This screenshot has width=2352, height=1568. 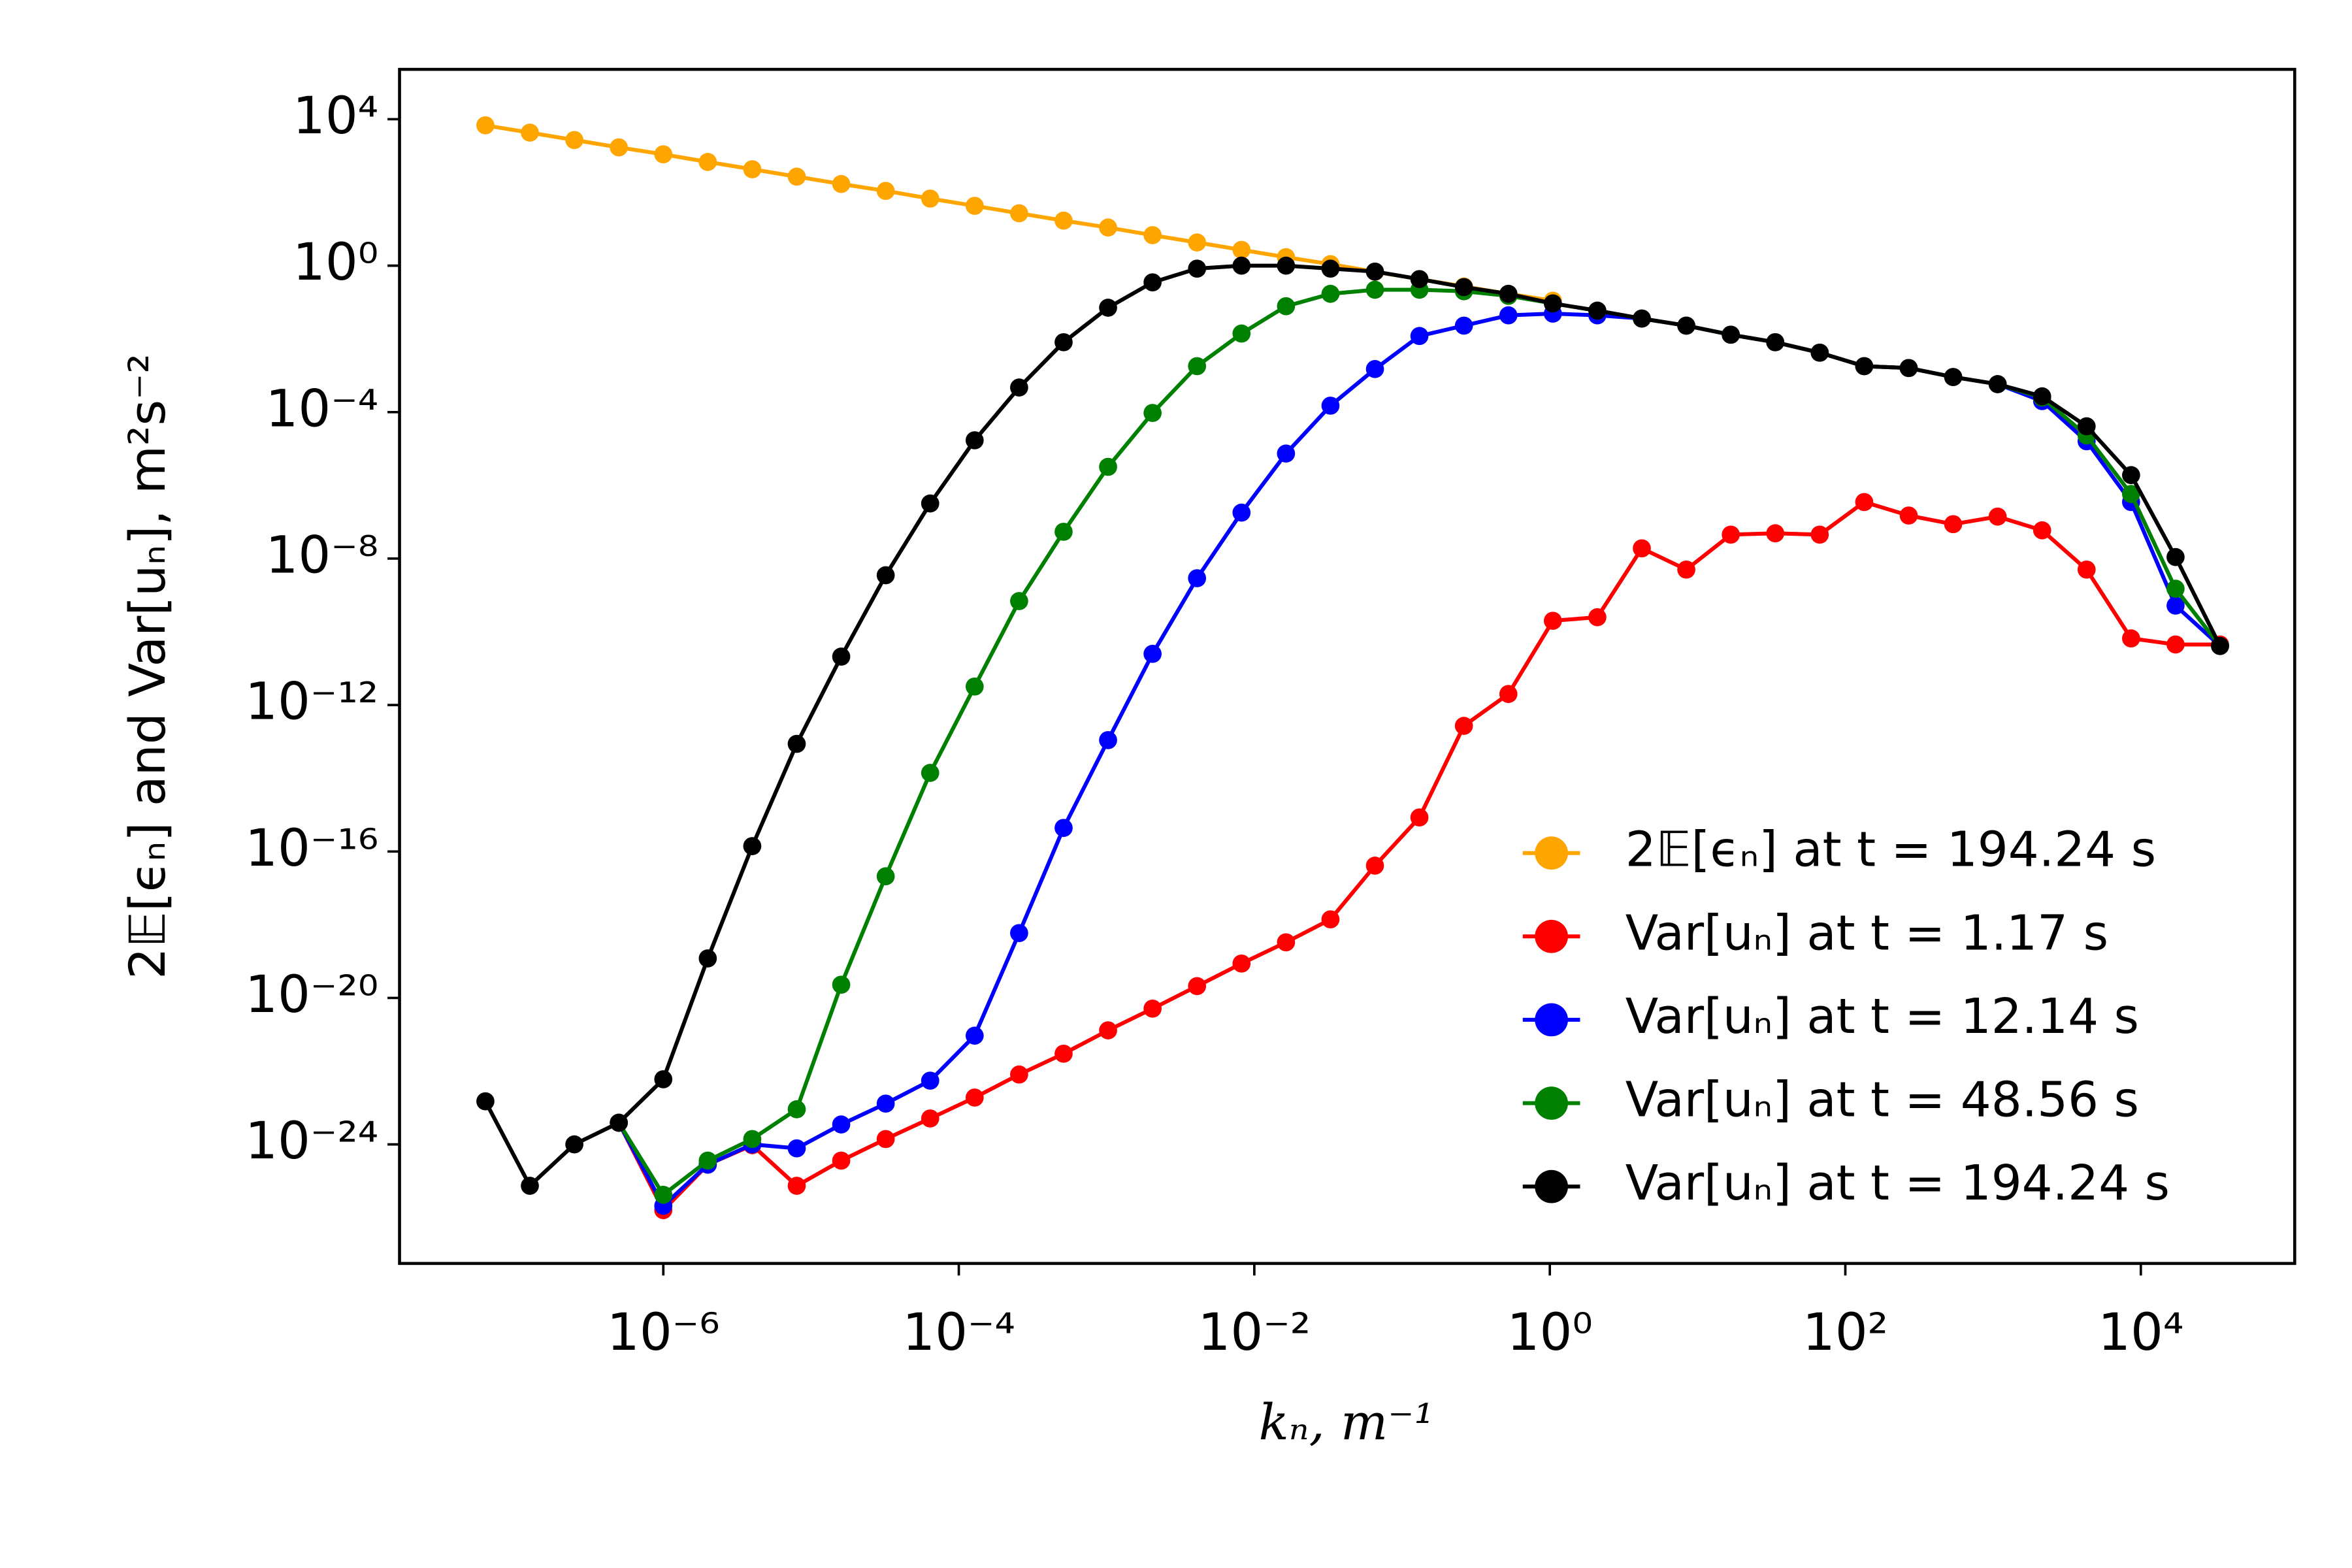 I want to click on y-tick-label: 10⁻¹², so click(x=311, y=702).